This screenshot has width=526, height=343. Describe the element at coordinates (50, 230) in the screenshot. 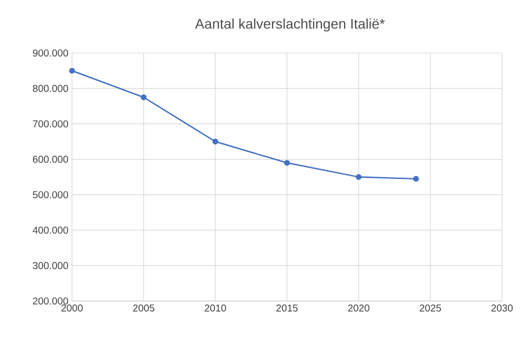

I see `y-tick-label: 400.000` at that location.